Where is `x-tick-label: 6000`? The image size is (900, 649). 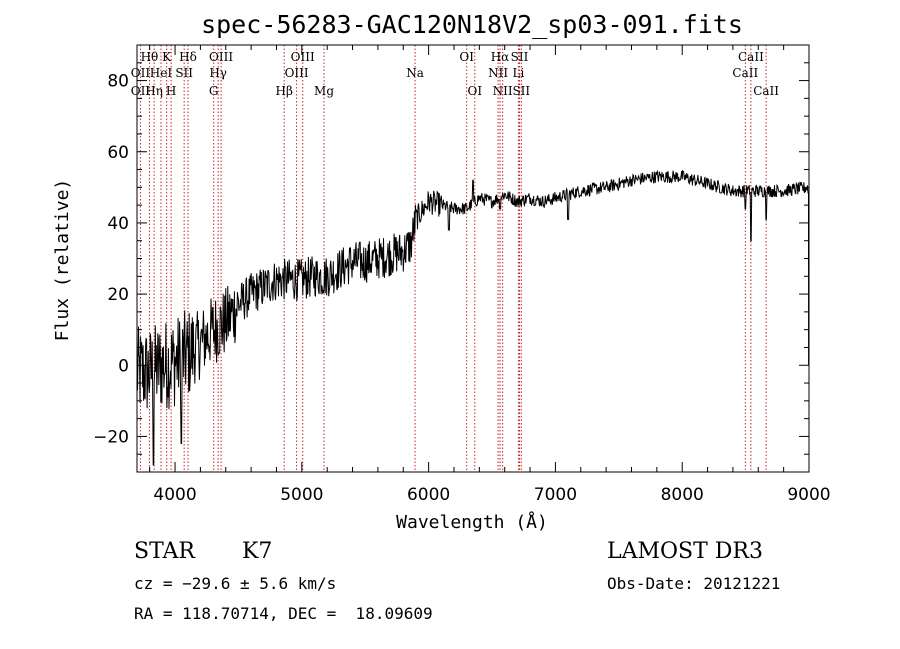
x-tick-label: 6000 is located at coordinates (428, 495).